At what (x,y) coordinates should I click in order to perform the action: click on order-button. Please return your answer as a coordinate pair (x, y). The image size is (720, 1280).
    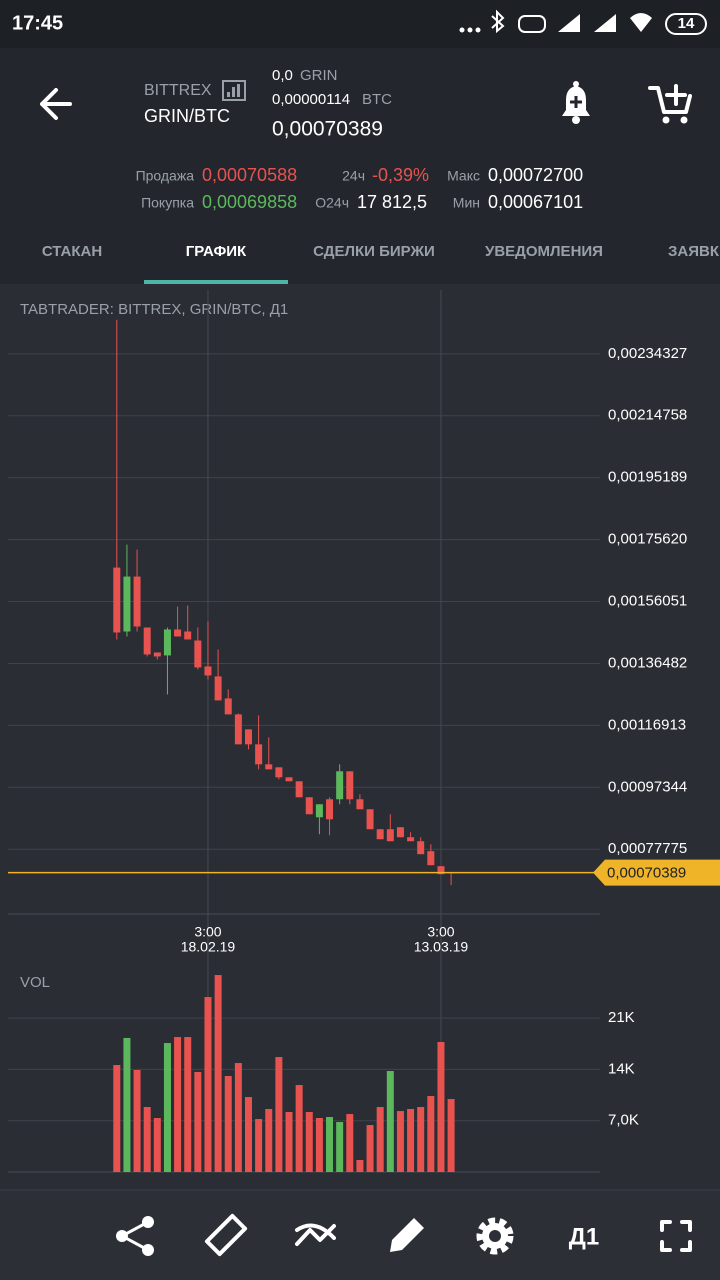
    Looking at the image, I should click on (670, 104).